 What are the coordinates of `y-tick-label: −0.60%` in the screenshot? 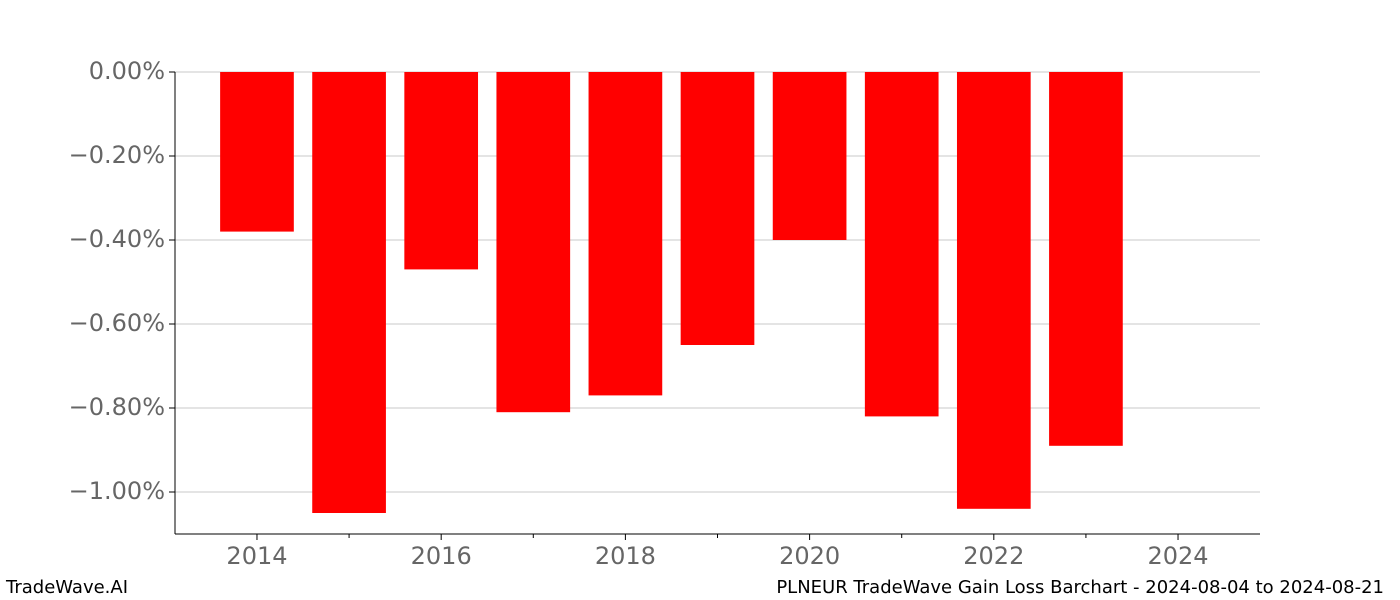 It's located at (117, 323).